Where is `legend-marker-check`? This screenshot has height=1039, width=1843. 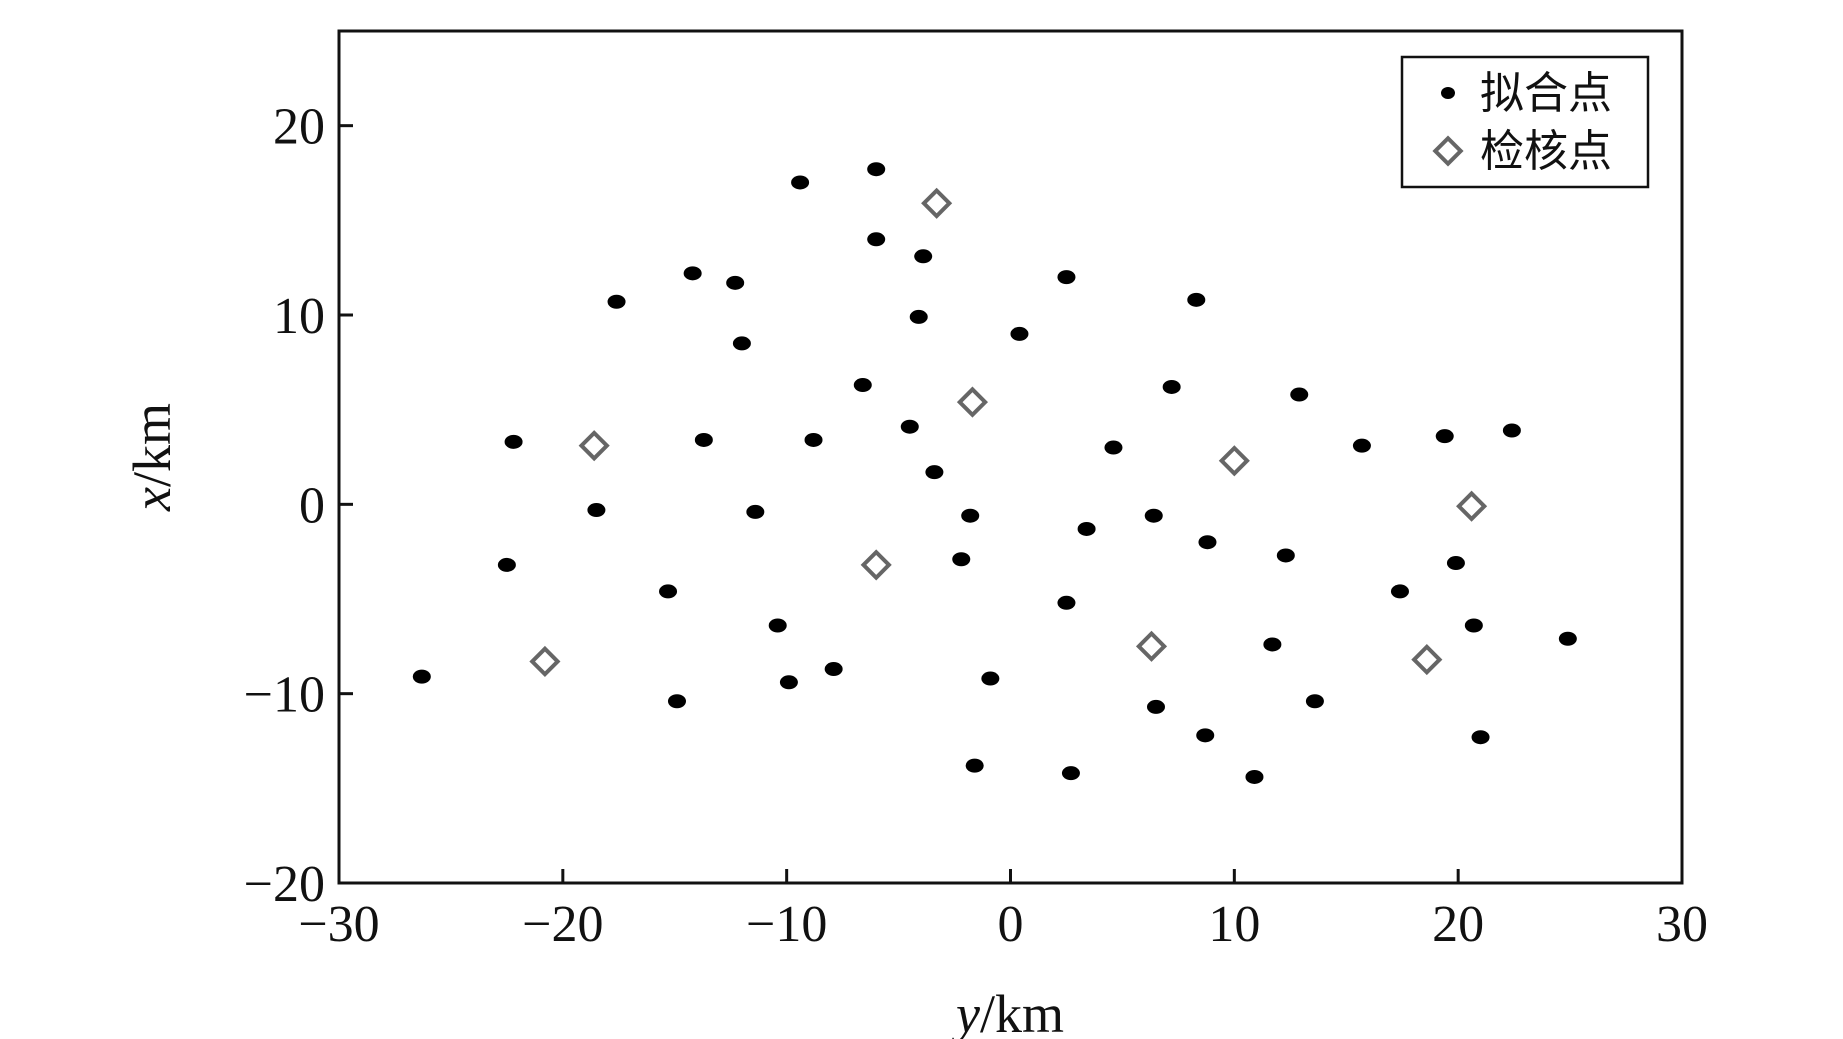 legend-marker-check is located at coordinates (1448, 151).